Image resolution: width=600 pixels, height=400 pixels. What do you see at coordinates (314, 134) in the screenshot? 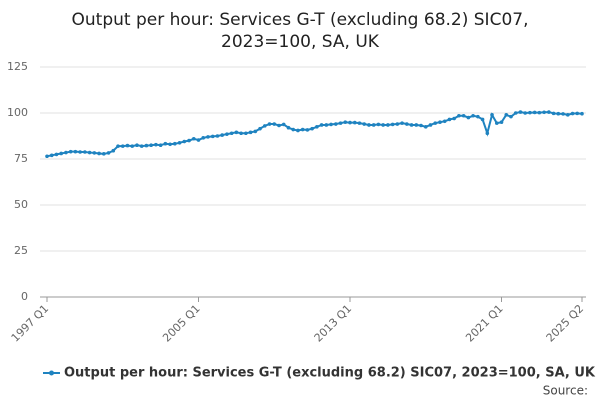
I see `series-line` at bounding box center [314, 134].